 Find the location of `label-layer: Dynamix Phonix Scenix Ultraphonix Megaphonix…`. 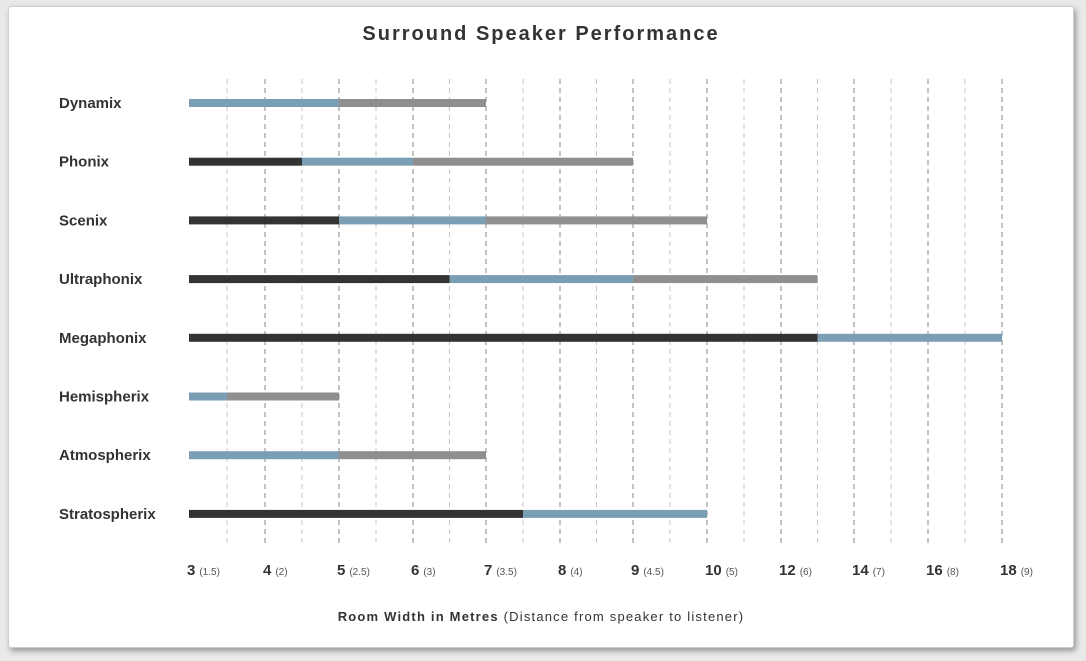

label-layer: Dynamix Phonix Scenix Ultraphonix Megaphonix… is located at coordinates (107, 309).